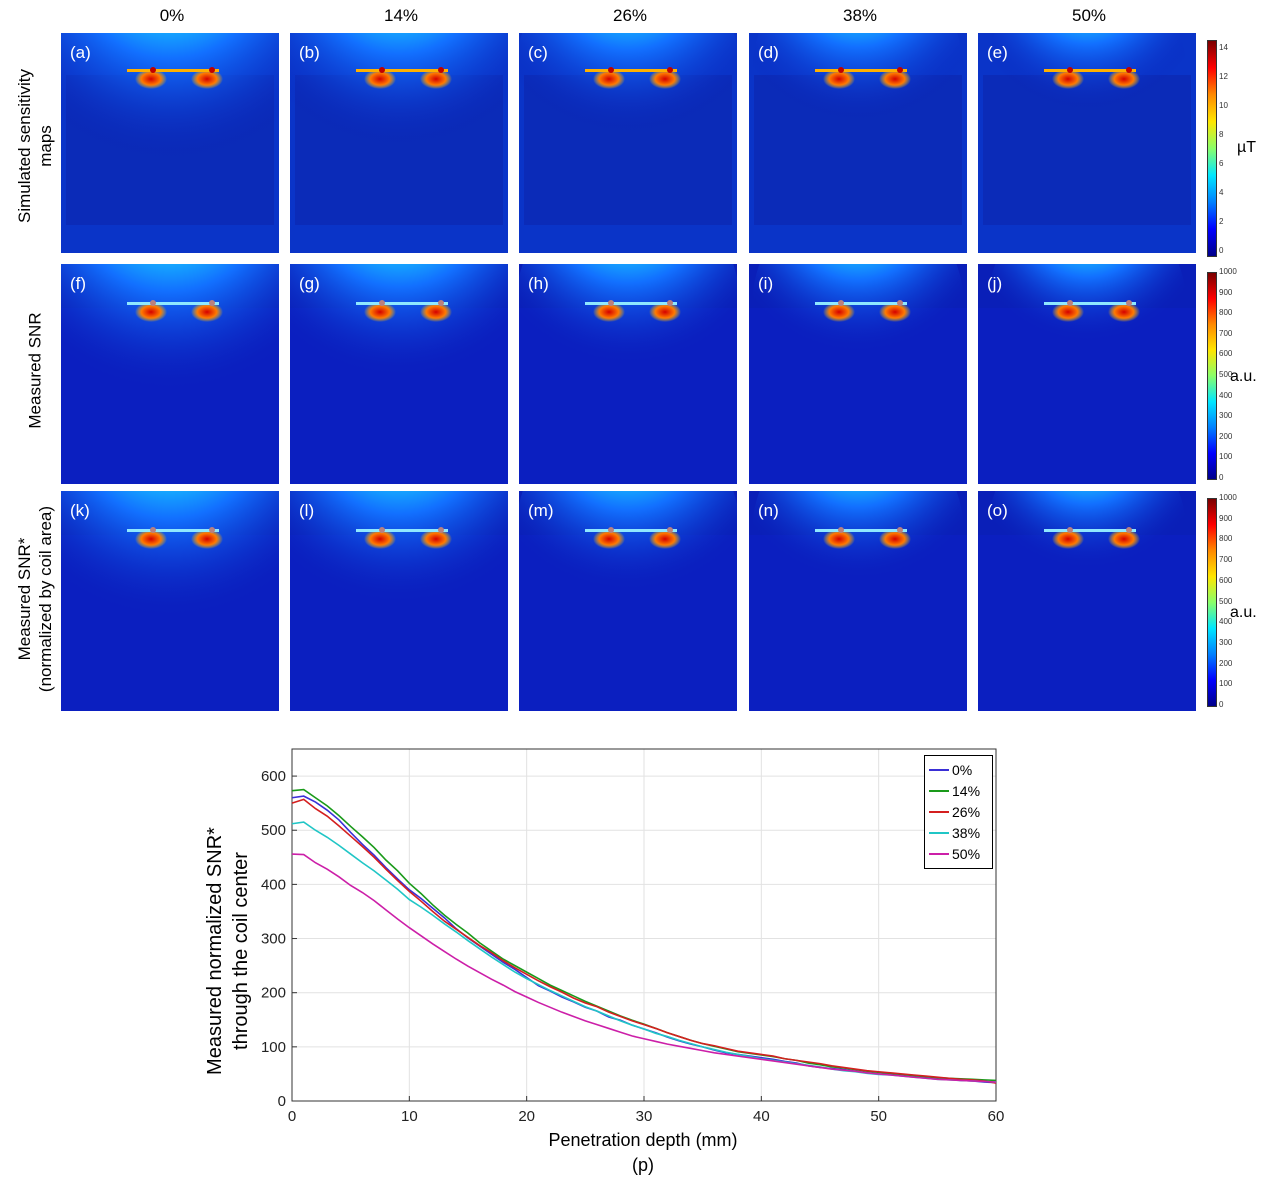  What do you see at coordinates (761, 1116) in the screenshot?
I see `x-tick-label: 40` at bounding box center [761, 1116].